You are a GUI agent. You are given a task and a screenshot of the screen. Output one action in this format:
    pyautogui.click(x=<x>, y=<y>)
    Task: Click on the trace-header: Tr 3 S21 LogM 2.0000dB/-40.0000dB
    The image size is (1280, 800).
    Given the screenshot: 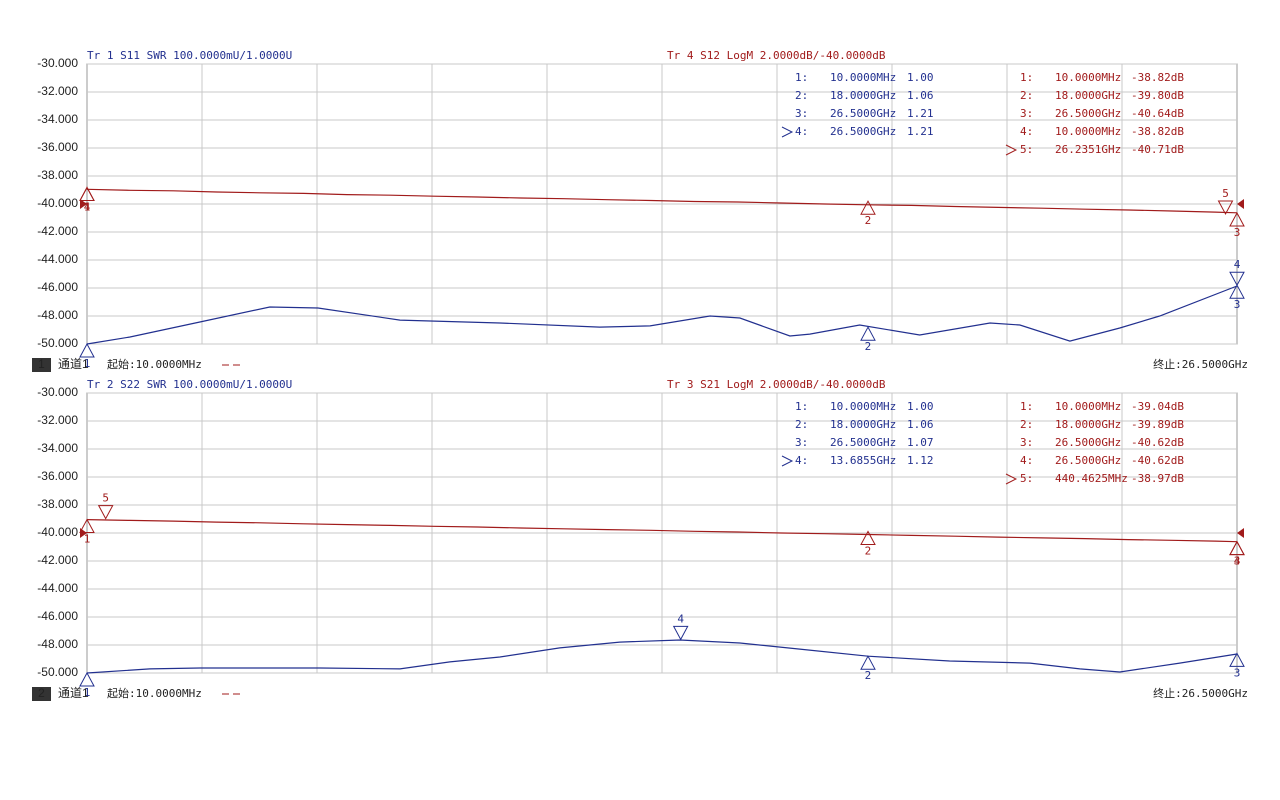 What is the action you would take?
    pyautogui.click(x=776, y=384)
    